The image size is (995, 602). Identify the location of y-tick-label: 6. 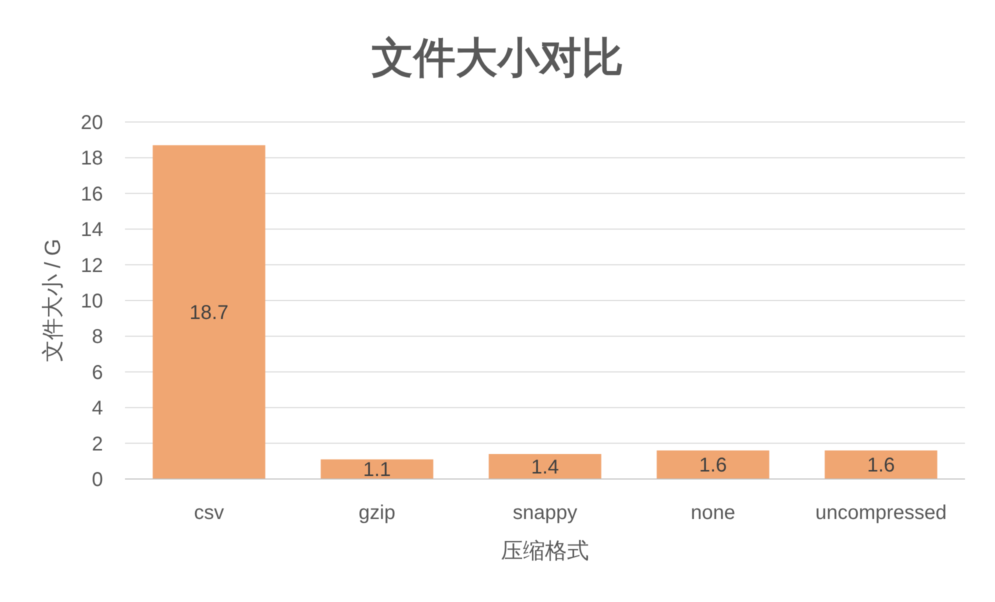
(97, 373).